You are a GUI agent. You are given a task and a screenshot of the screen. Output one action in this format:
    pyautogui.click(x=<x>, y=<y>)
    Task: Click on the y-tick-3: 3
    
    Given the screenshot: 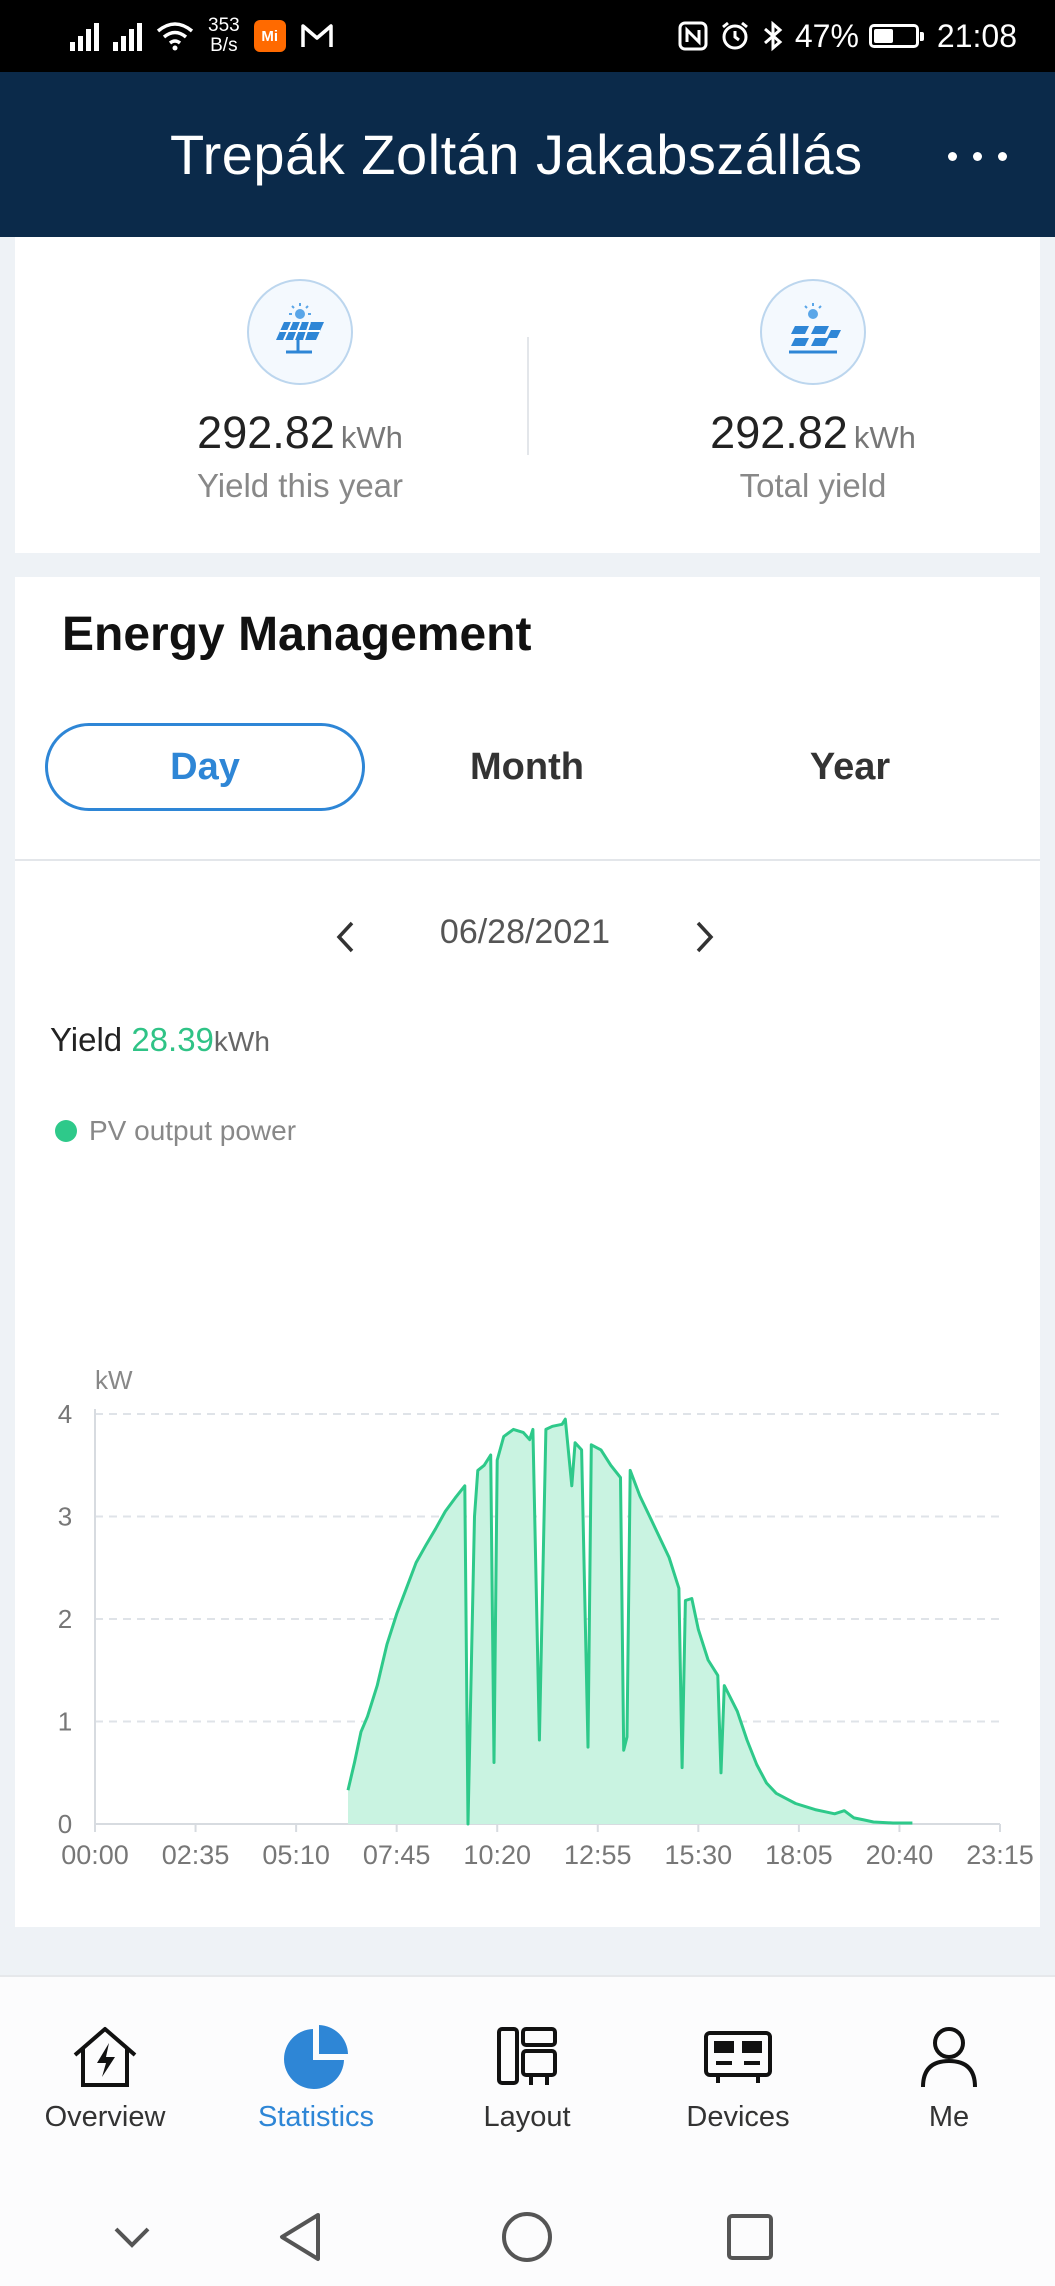 What is the action you would take?
    pyautogui.click(x=65, y=1517)
    